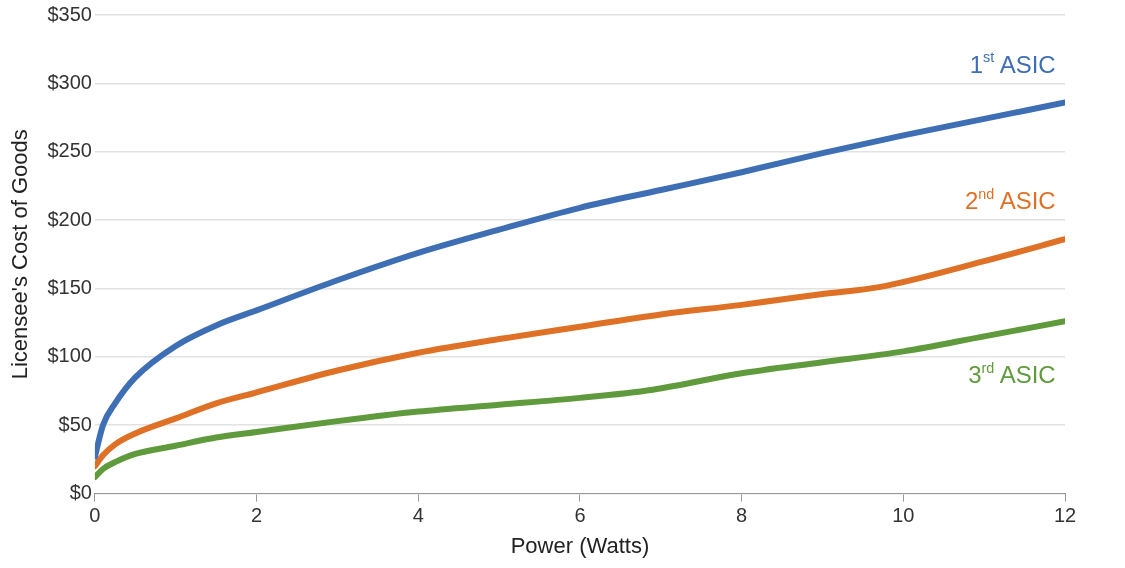 Image resolution: width=1125 pixels, height=568 pixels. What do you see at coordinates (580, 515) in the screenshot?
I see `x-tick-label: 6` at bounding box center [580, 515].